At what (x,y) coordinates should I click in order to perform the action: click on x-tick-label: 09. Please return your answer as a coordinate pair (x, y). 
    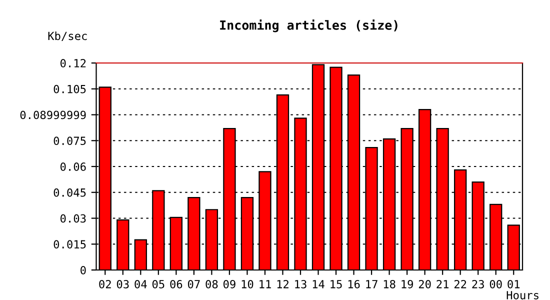
    Looking at the image, I should click on (229, 284).